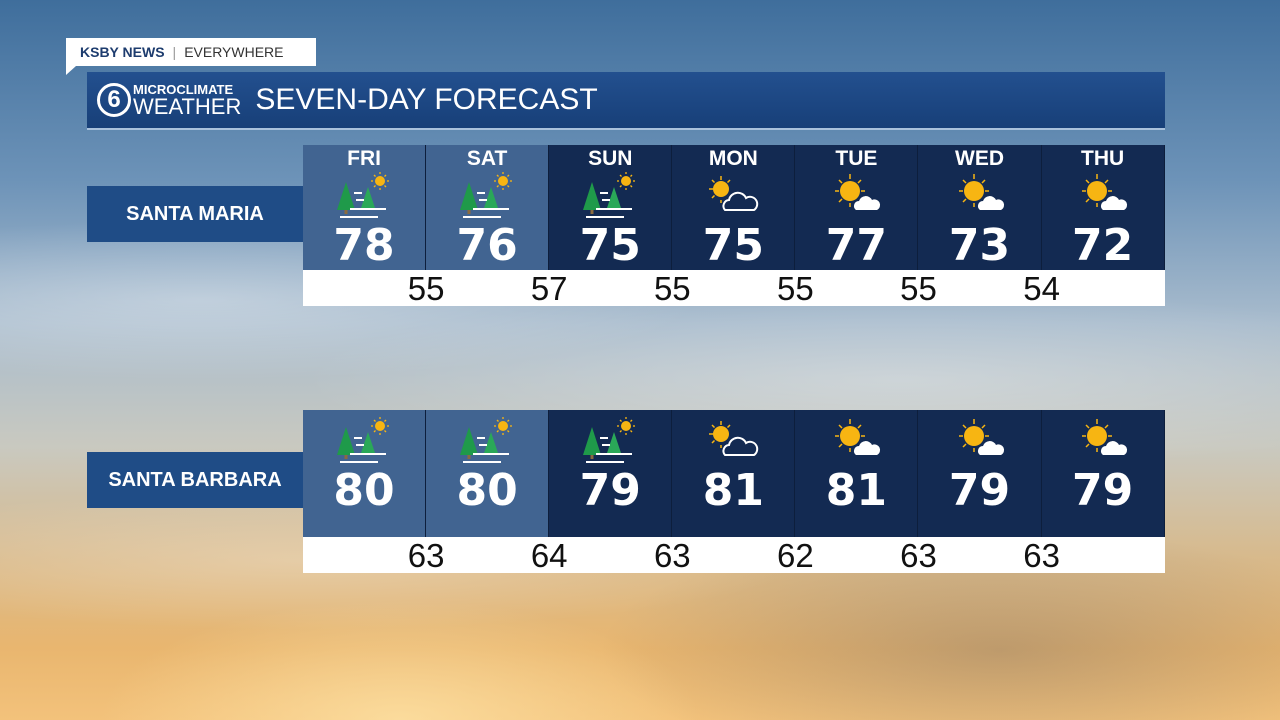 This screenshot has width=1280, height=720. Describe the element at coordinates (1102, 245) in the screenshot. I see `high-temp: 72` at that location.